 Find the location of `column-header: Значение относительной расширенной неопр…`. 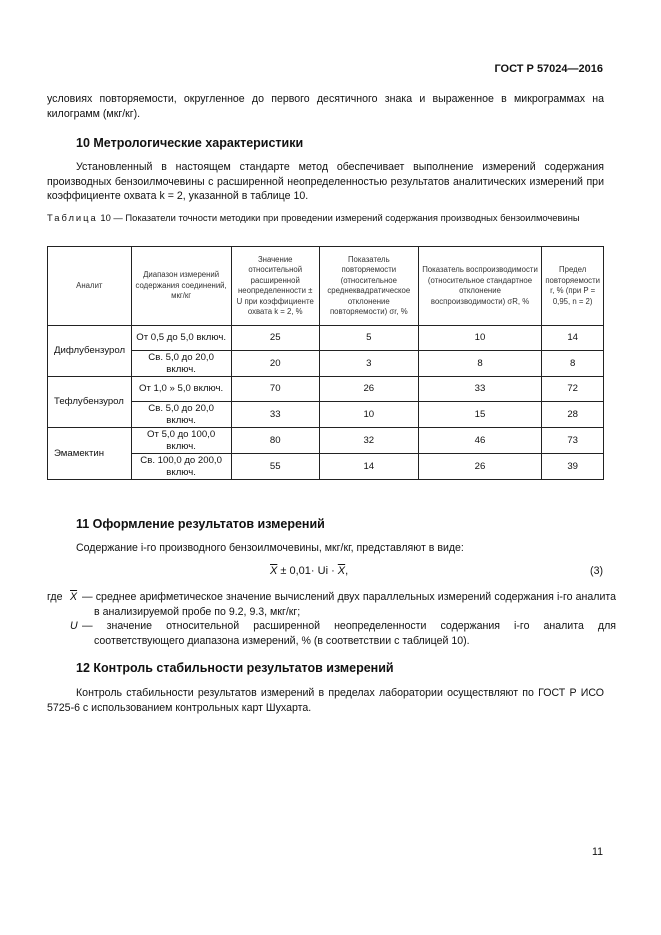

column-header: Значение относительной расширенной неопр… is located at coordinates (275, 286).